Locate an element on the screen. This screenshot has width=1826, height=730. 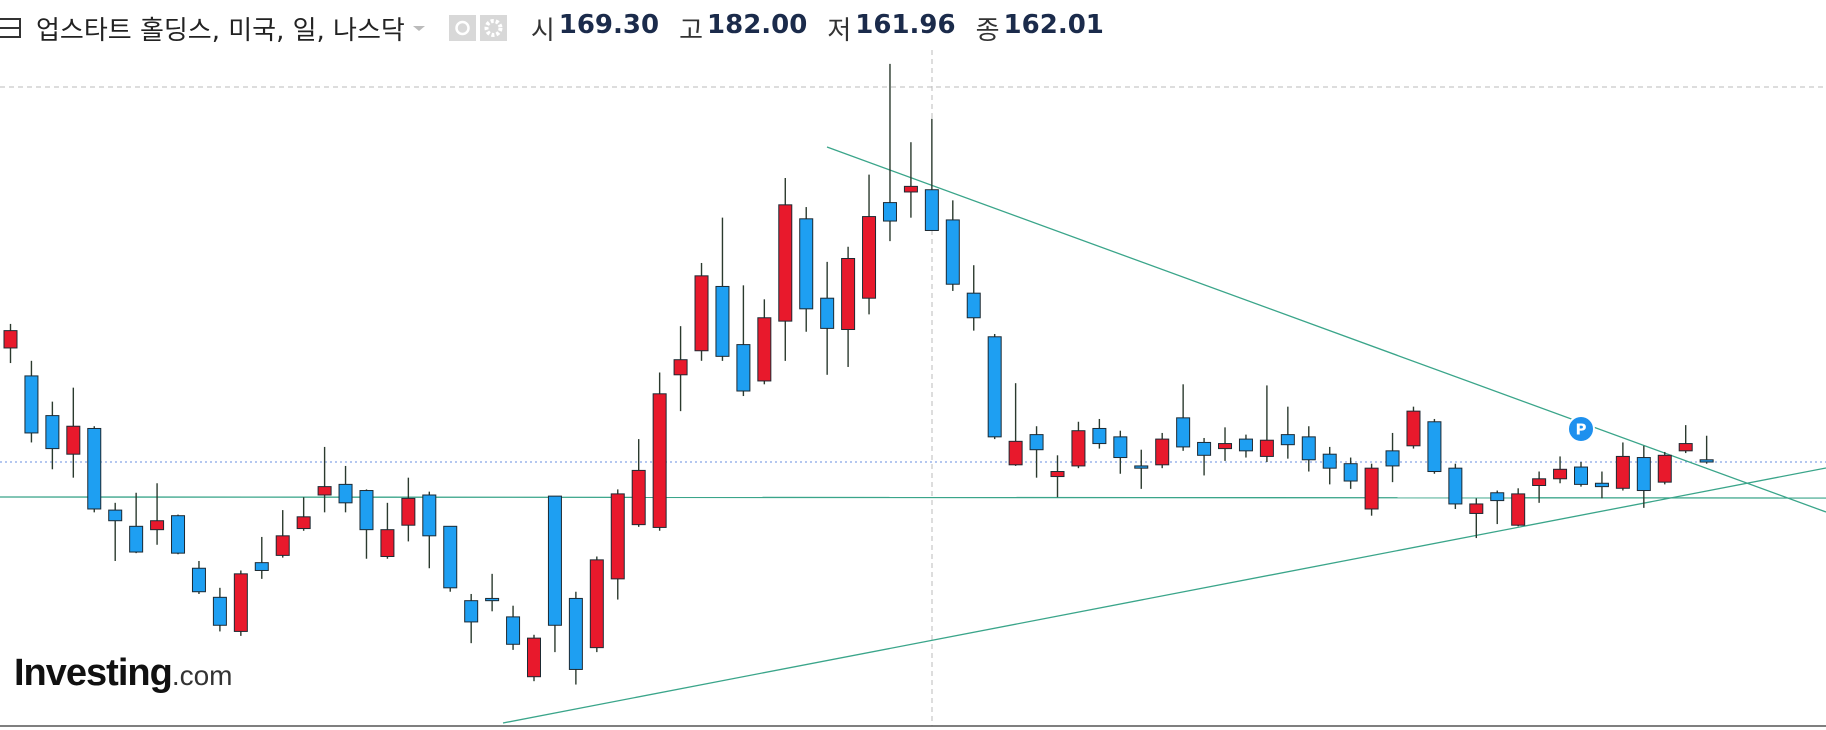
ohlc-label: 저 is located at coordinates (839, 30).